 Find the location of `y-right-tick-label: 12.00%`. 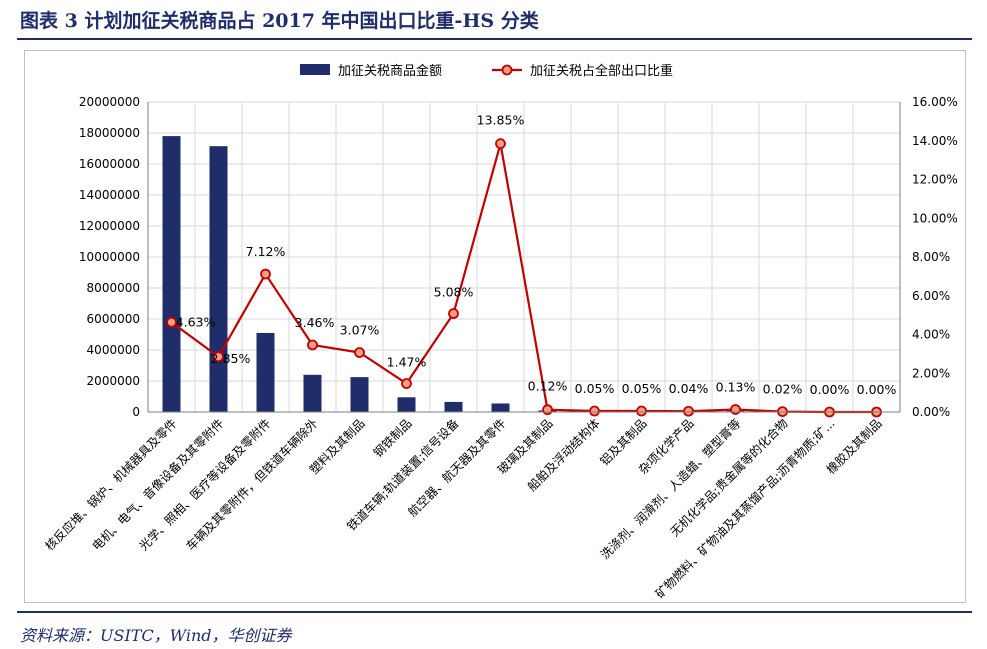

y-right-tick-label: 12.00% is located at coordinates (935, 180).